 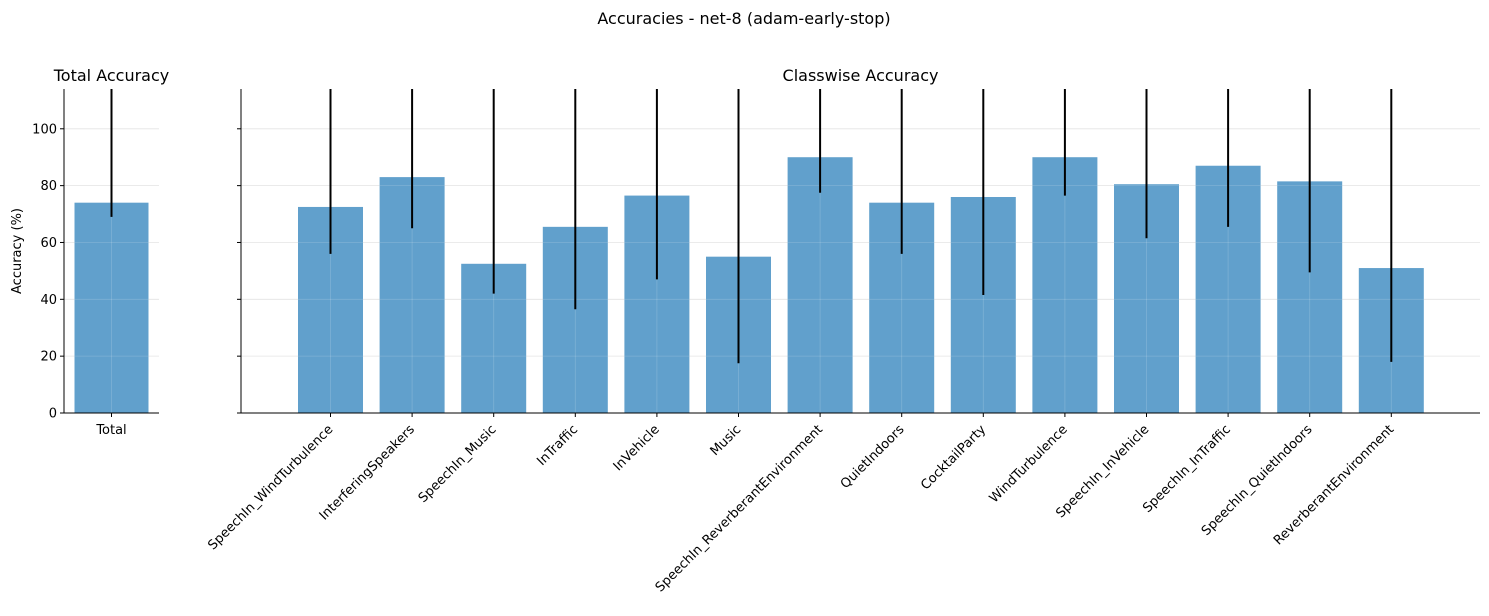 I want to click on y-tick-label: 40, so click(x=48, y=300).